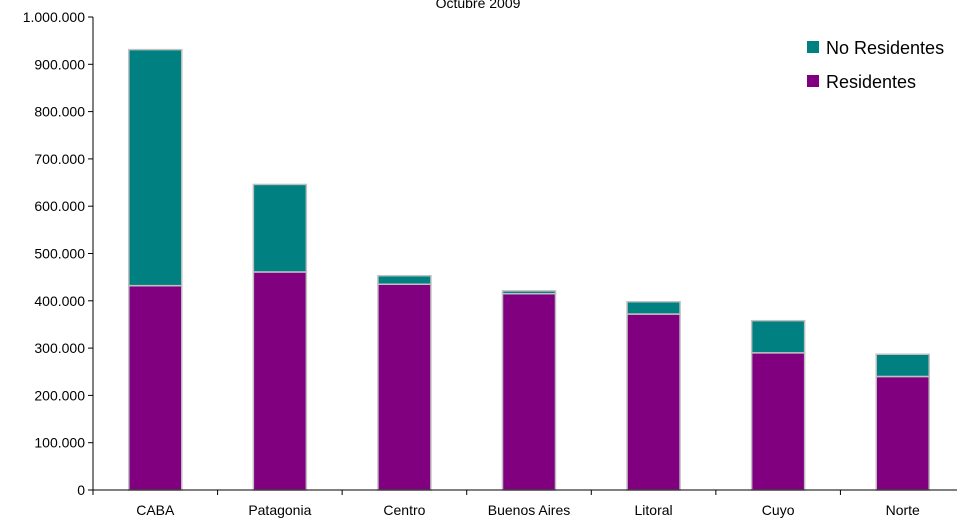  What do you see at coordinates (59, 301) in the screenshot?
I see `y-tick-label: 400.000` at bounding box center [59, 301].